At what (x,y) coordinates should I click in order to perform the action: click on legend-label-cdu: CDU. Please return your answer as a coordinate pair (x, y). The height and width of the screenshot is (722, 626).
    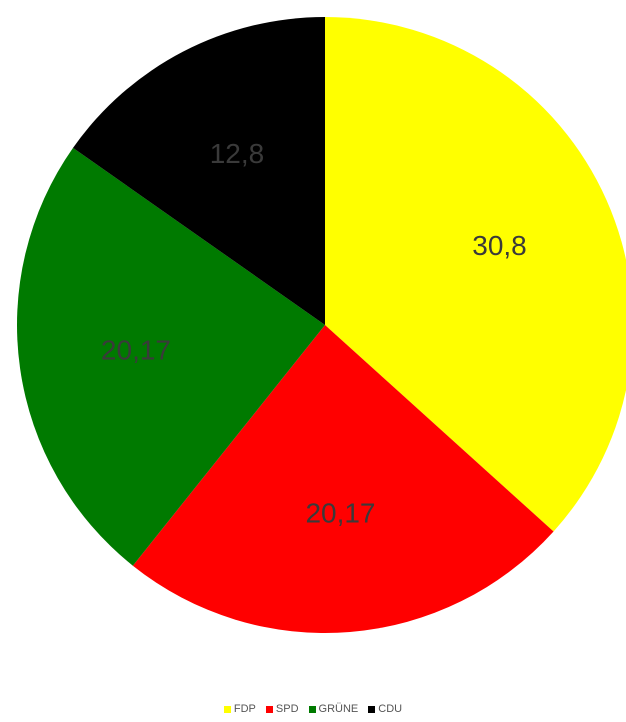
    Looking at the image, I should click on (390, 709).